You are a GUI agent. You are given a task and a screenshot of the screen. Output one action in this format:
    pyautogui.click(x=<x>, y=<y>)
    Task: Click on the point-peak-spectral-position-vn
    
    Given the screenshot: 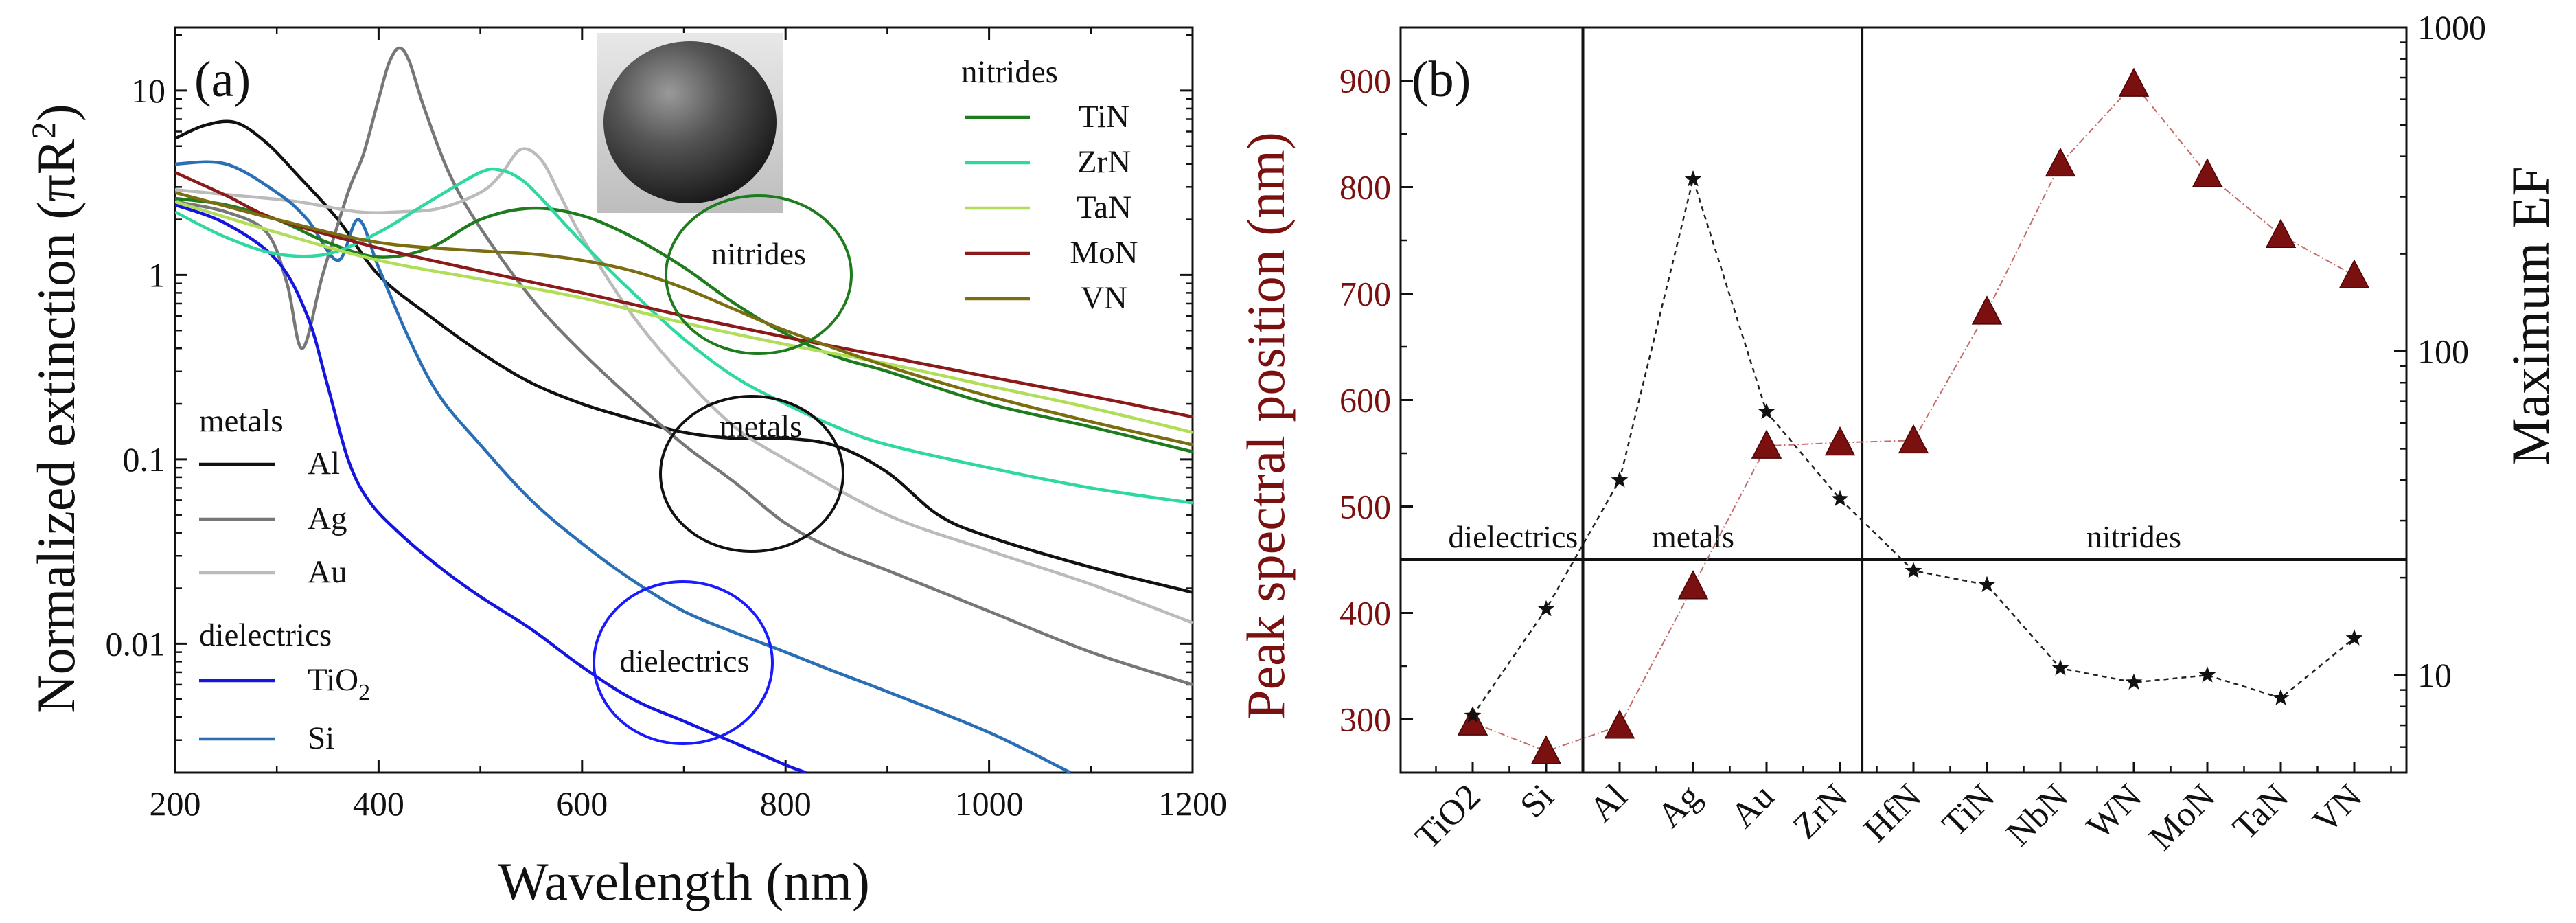 What is the action you would take?
    pyautogui.click(x=2354, y=273)
    